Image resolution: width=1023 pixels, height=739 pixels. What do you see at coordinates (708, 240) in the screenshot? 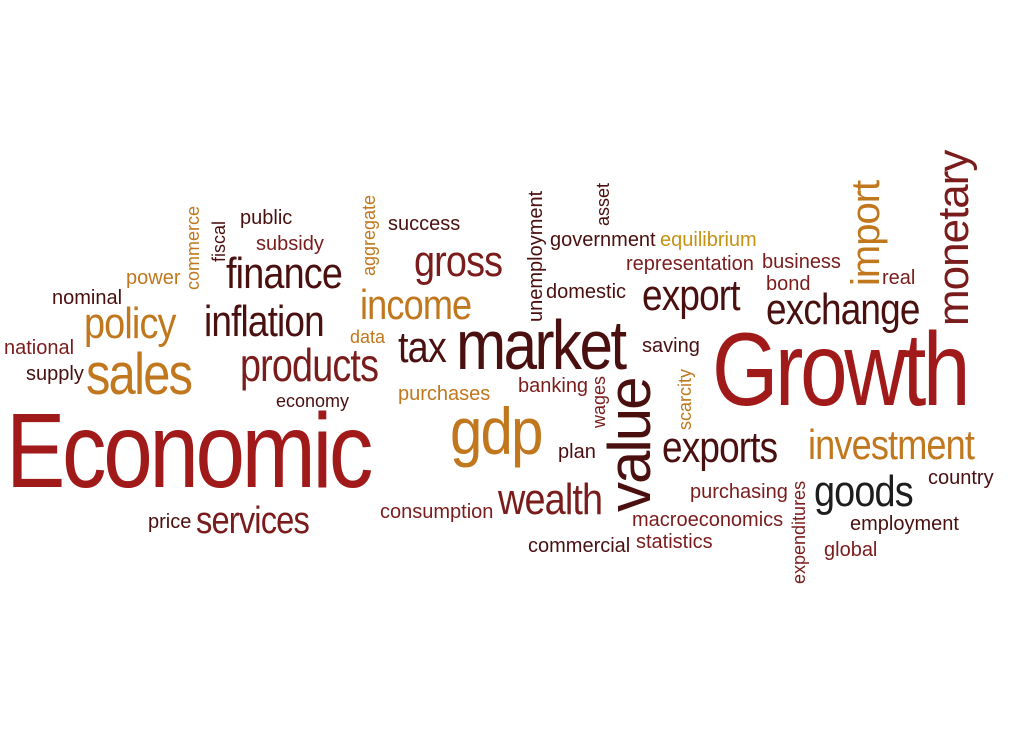
I see `word-equilibrium: equilibrium` at bounding box center [708, 240].